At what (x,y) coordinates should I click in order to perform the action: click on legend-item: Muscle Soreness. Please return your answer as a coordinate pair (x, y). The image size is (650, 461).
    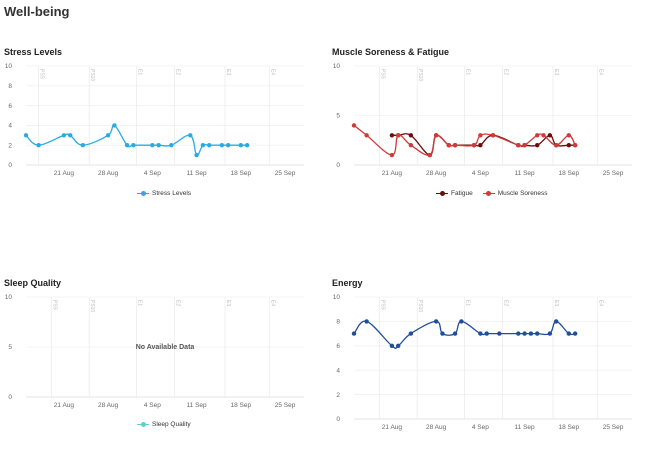
    Looking at the image, I should click on (515, 193).